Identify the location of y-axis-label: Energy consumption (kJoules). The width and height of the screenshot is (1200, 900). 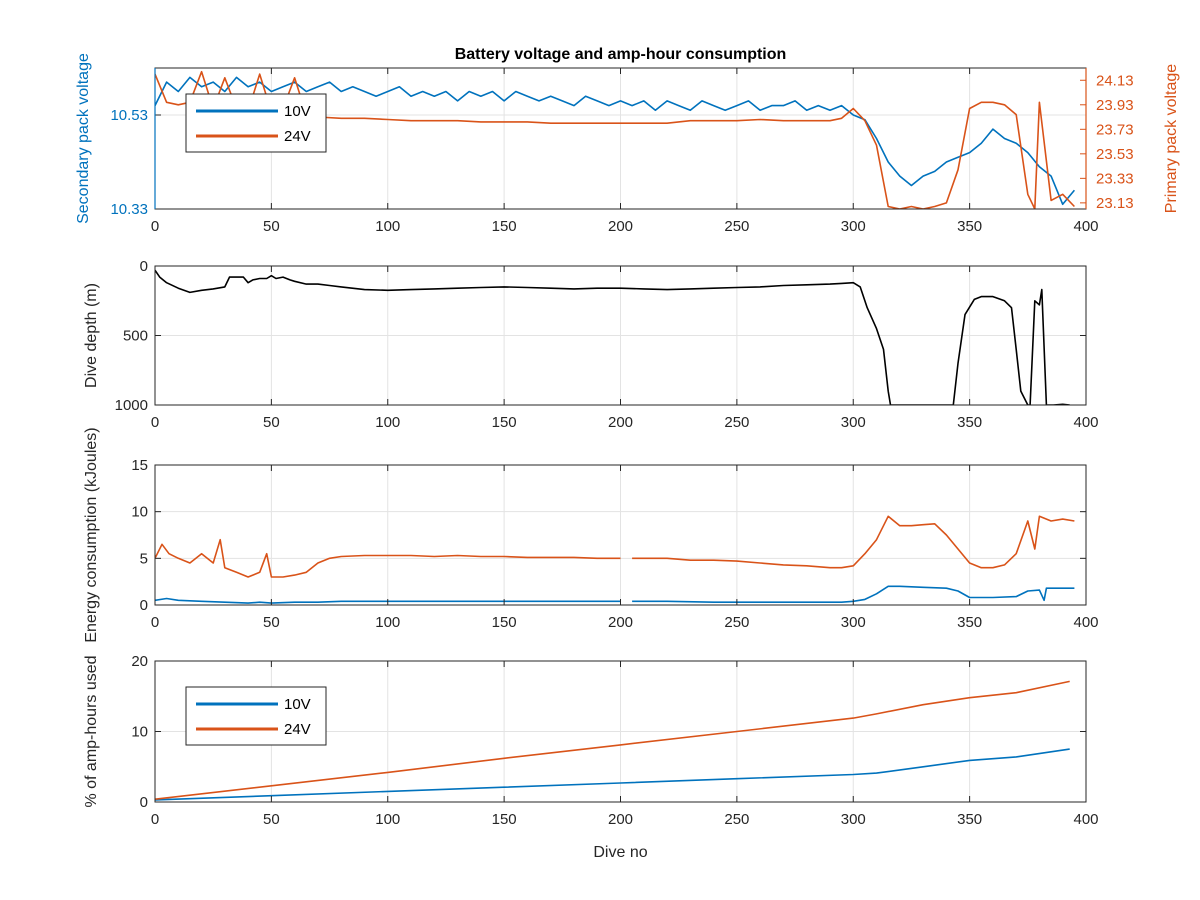
(91, 534).